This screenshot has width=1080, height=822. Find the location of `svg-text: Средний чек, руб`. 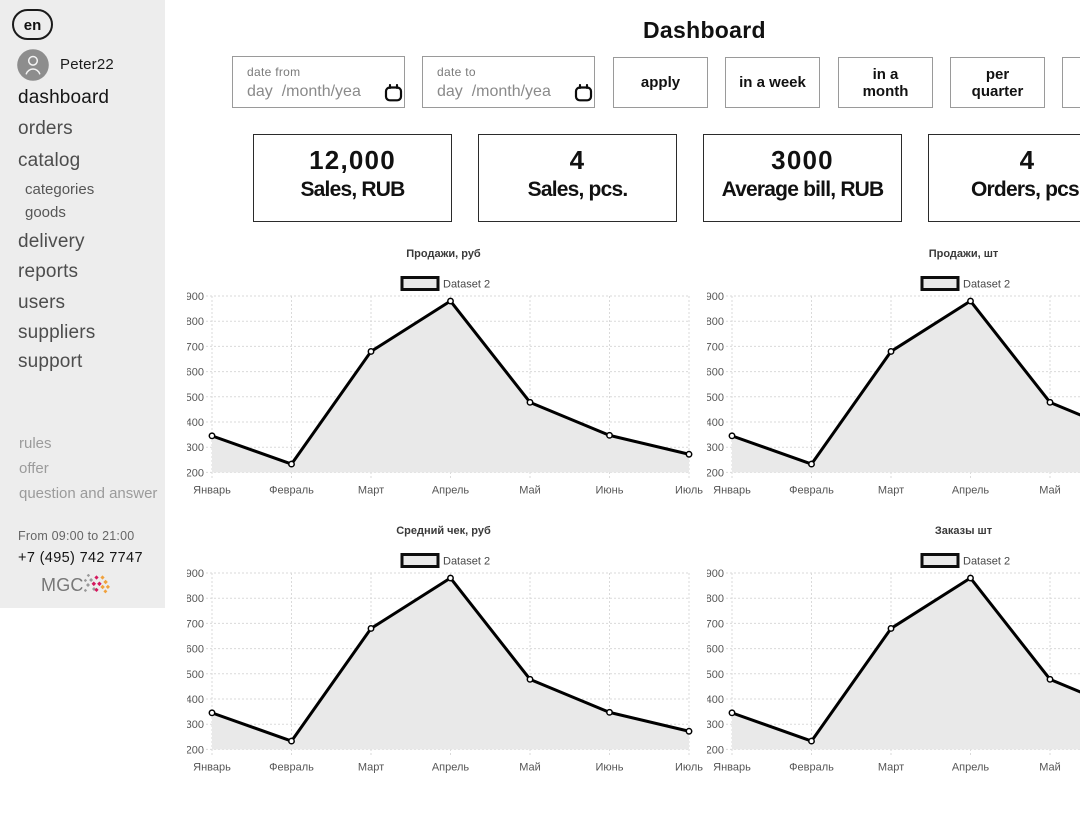

svg-text: Средний чек, руб is located at coordinates (443, 531).